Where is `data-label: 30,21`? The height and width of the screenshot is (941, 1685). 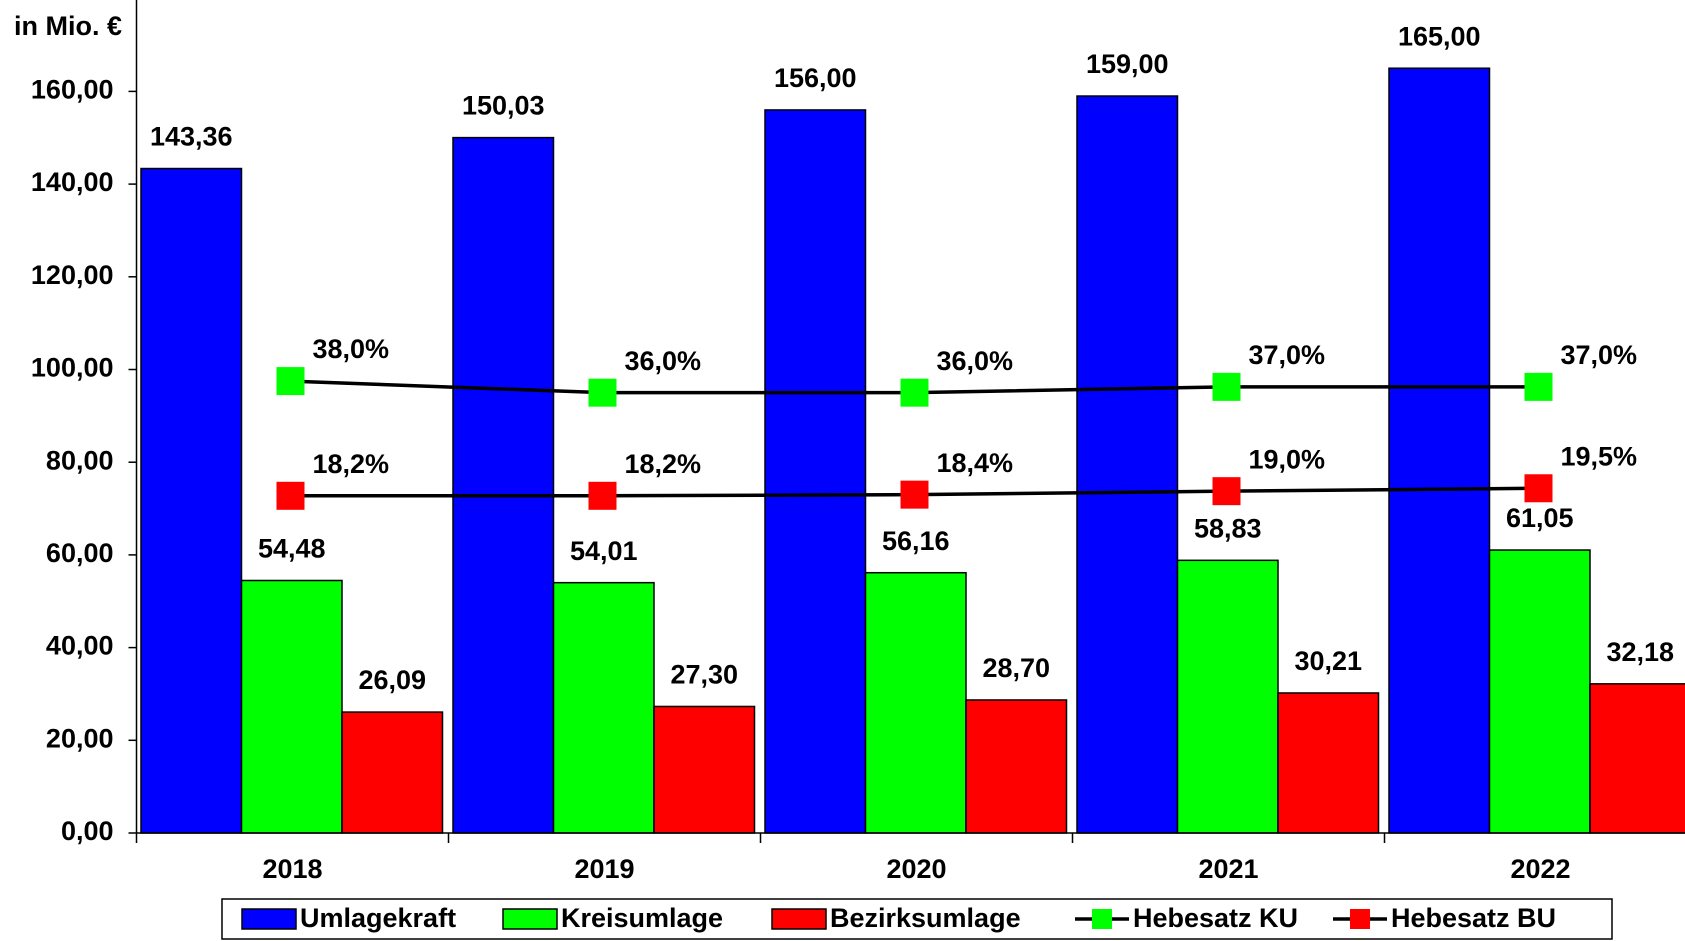 data-label: 30,21 is located at coordinates (1328, 661).